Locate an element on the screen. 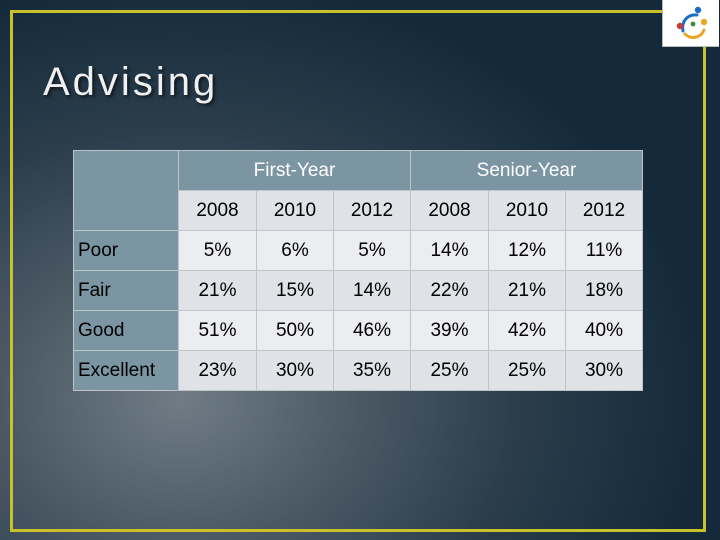 The width and height of the screenshot is (720, 540). row-label: Excellent is located at coordinates (126, 370).